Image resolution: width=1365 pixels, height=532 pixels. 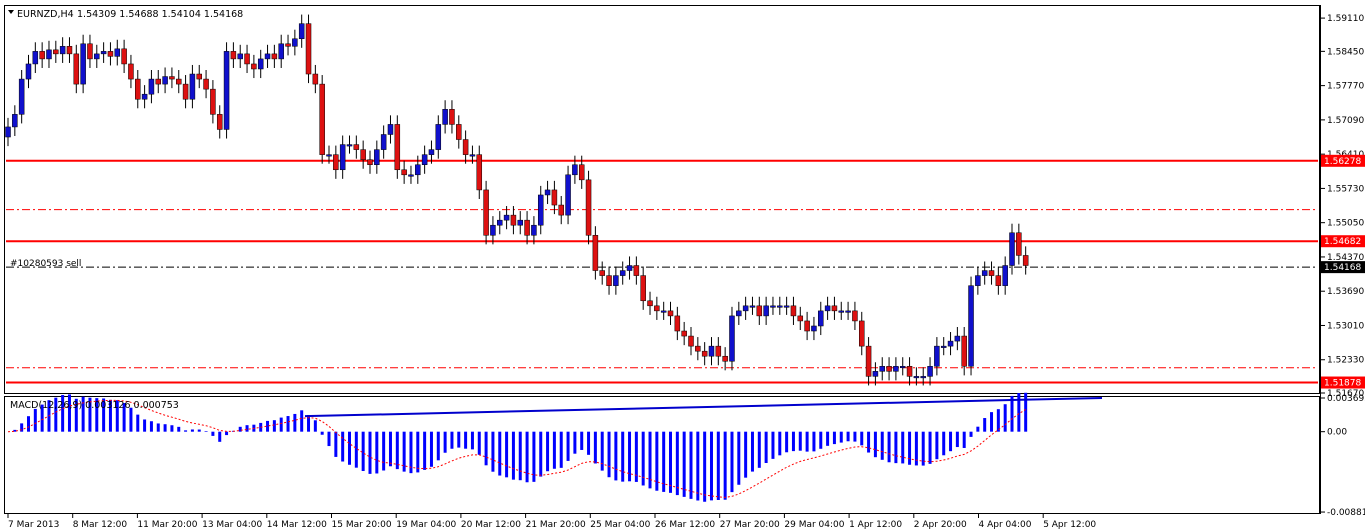 What do you see at coordinates (167, 525) in the screenshot?
I see `time-tick-label: 11 Mar 20:00` at bounding box center [167, 525].